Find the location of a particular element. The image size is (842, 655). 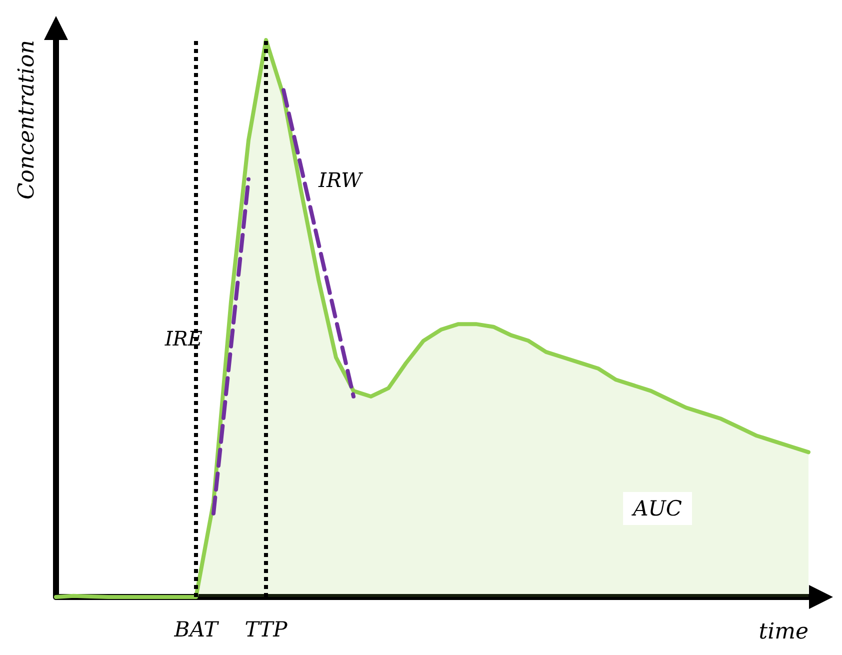

x-tick-label: BAT is located at coordinates (196, 630).